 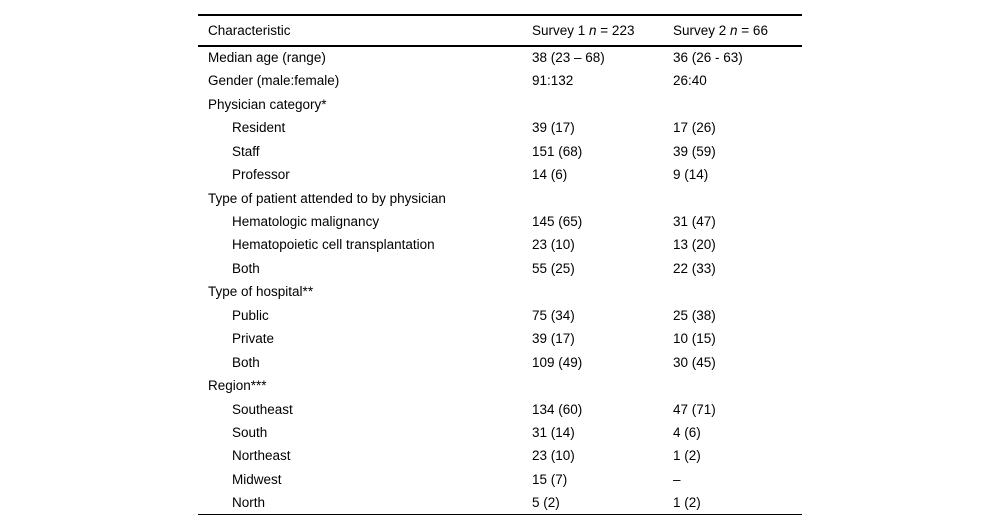 What do you see at coordinates (500, 198) in the screenshot?
I see `table-row: Type of patient attended to by physician` at bounding box center [500, 198].